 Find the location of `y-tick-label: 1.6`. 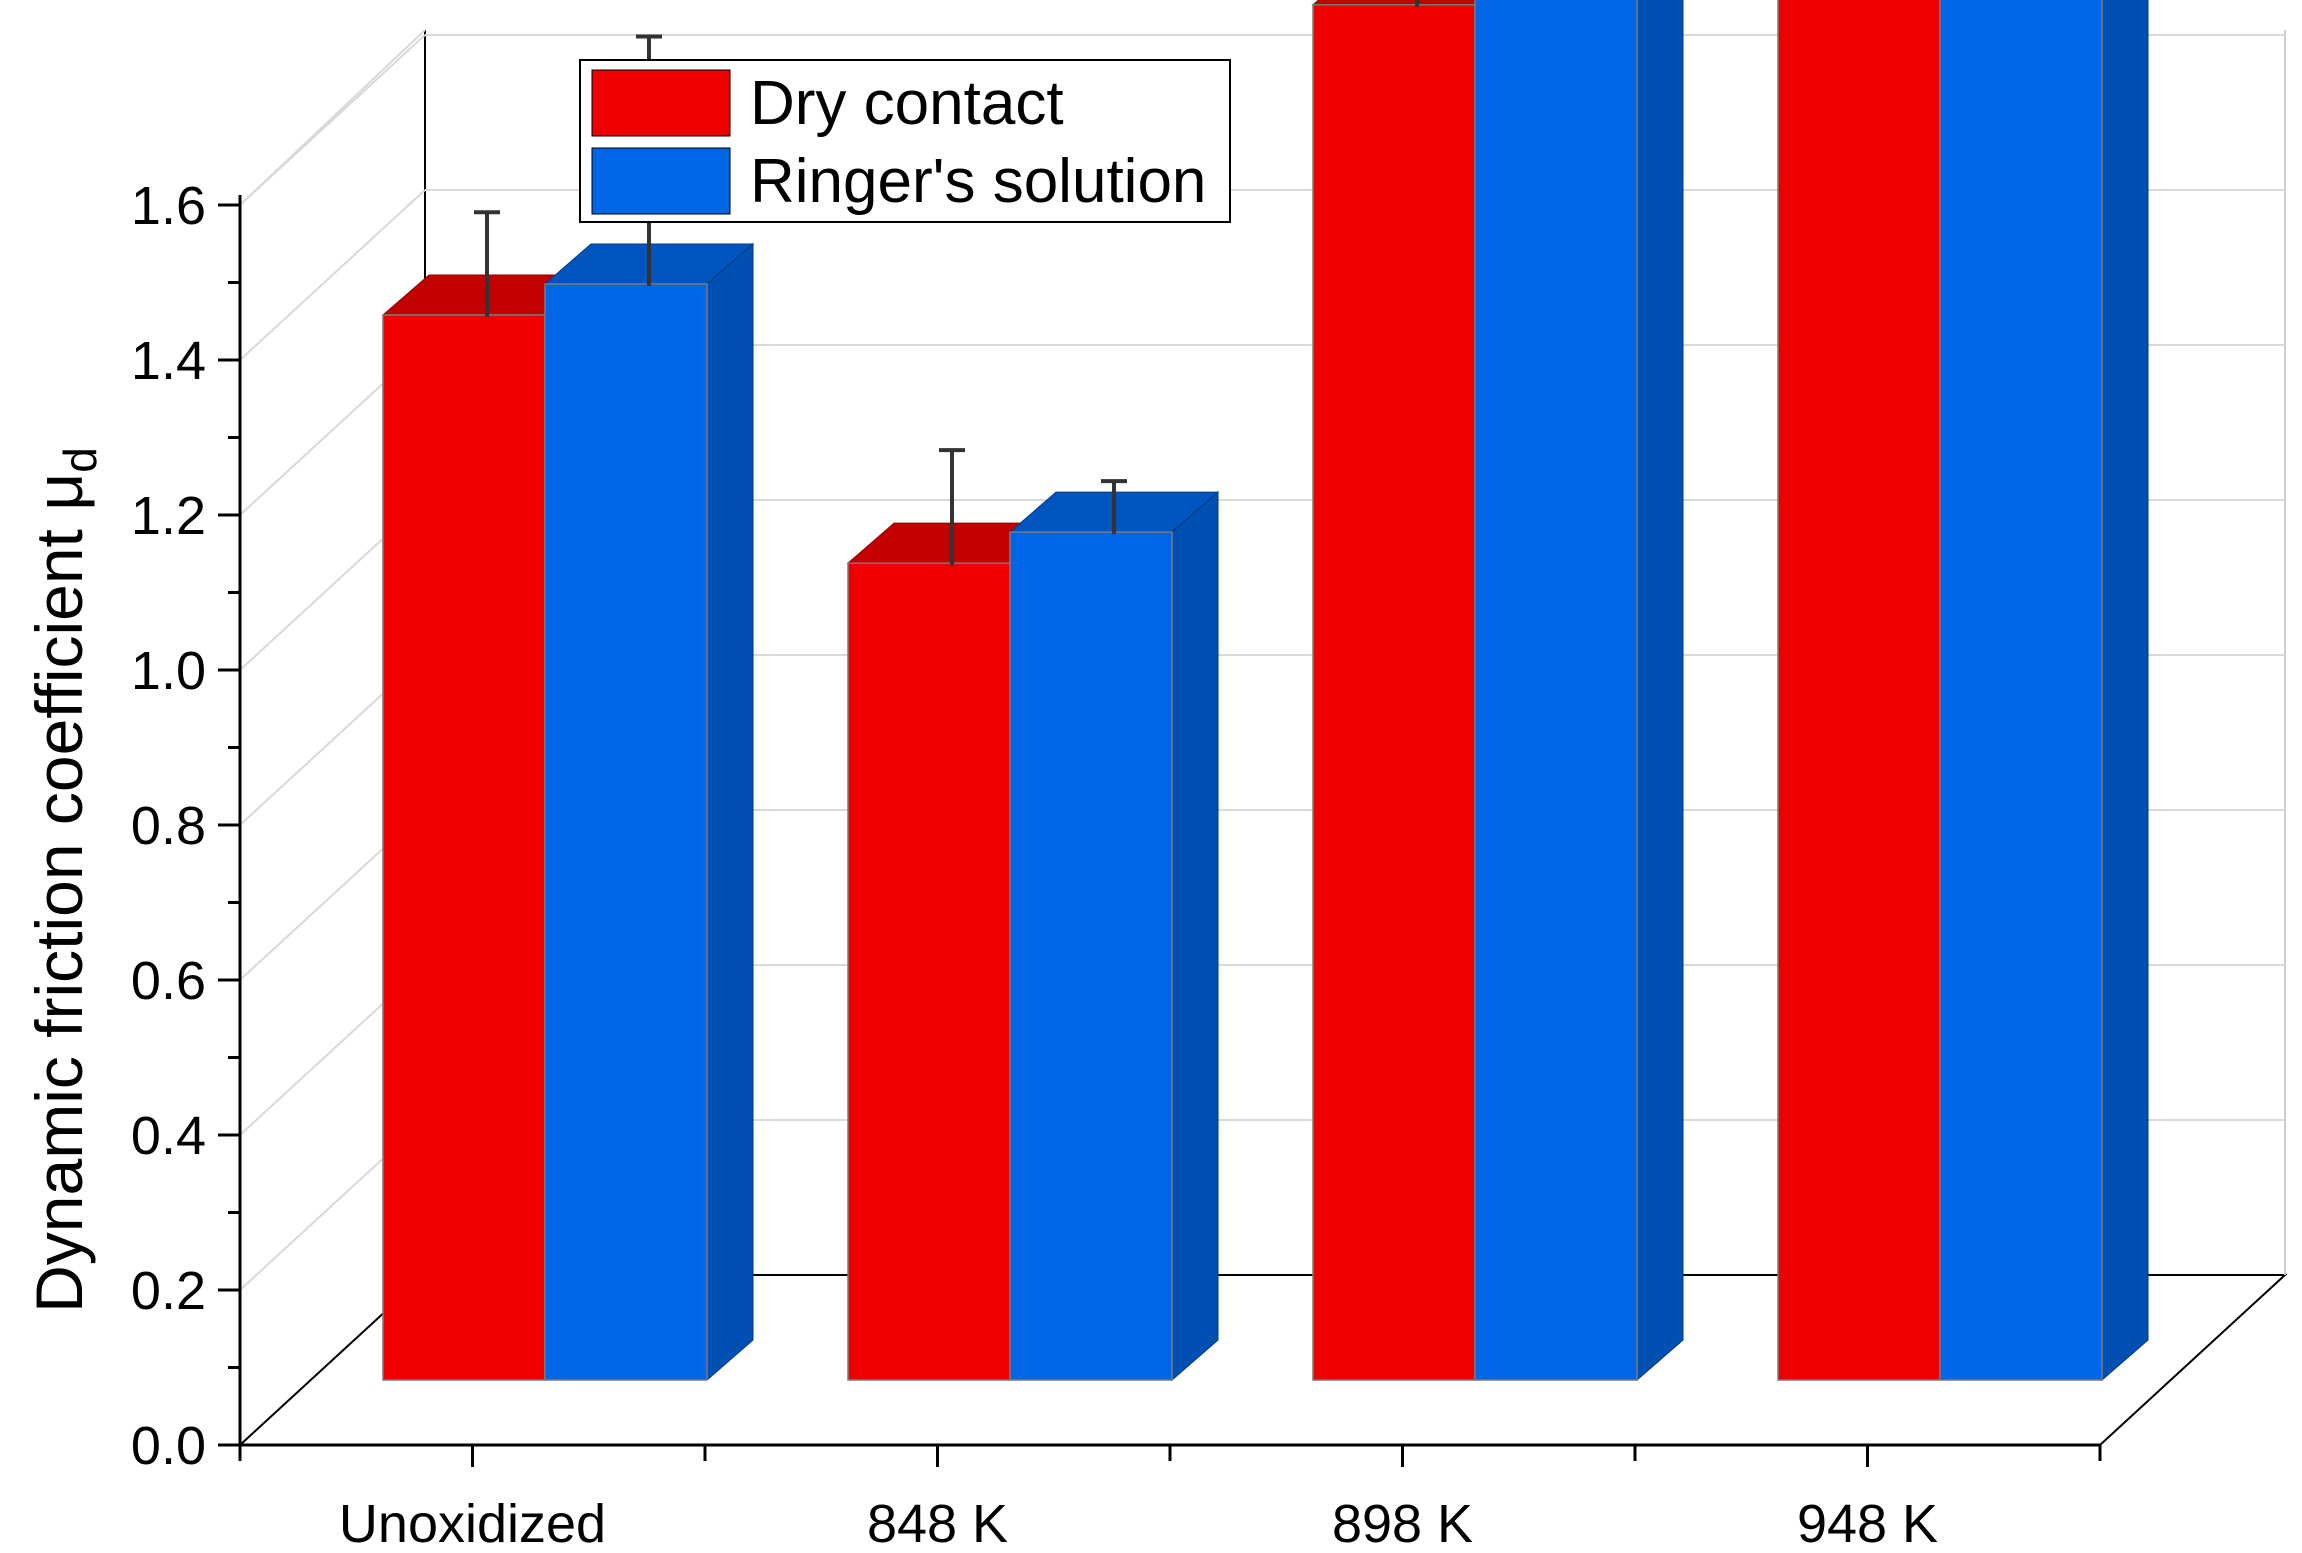

y-tick-label: 1.6 is located at coordinates (168, 206).